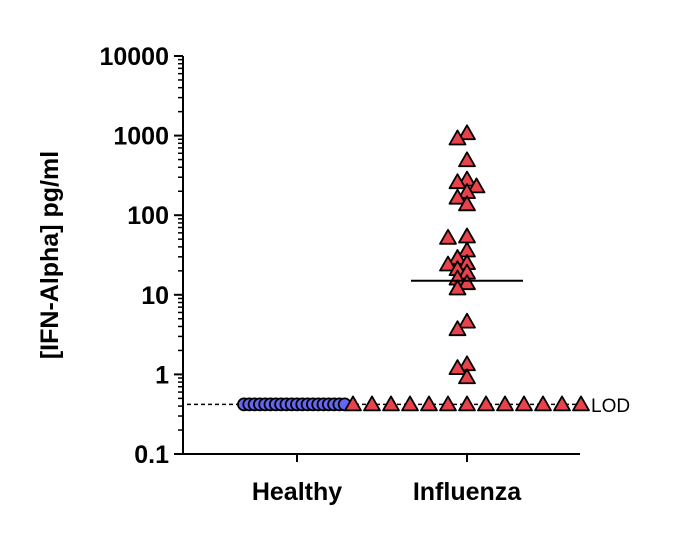 The width and height of the screenshot is (674, 537). What do you see at coordinates (148, 216) in the screenshot?
I see `y-tick-label: 100` at bounding box center [148, 216].